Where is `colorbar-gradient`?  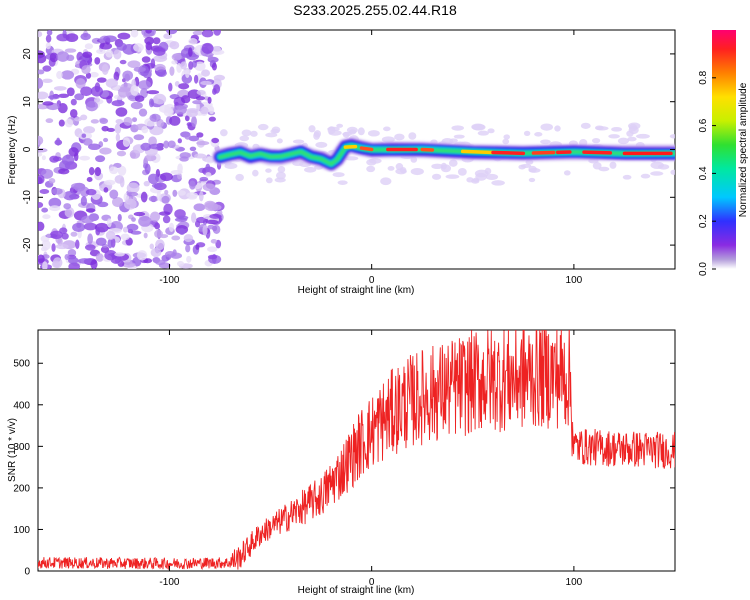
colorbar-gradient is located at coordinates (724, 149).